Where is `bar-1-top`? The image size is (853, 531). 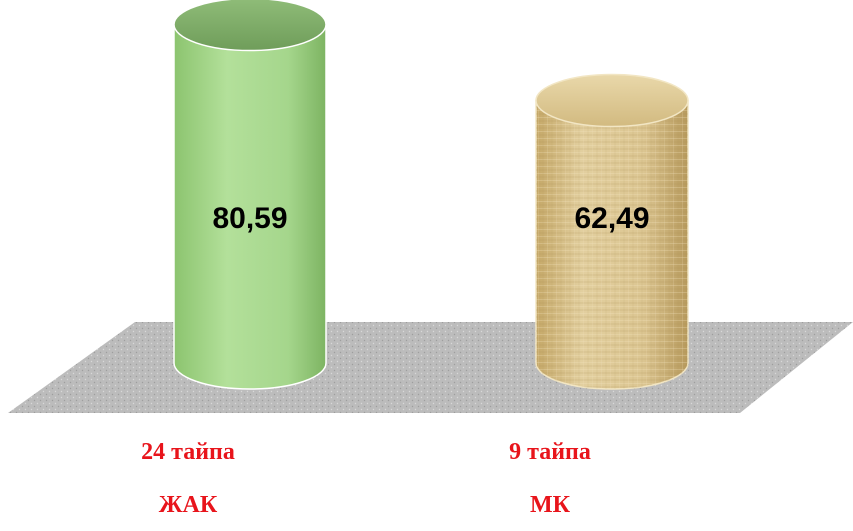
bar-1-top is located at coordinates (250, 26).